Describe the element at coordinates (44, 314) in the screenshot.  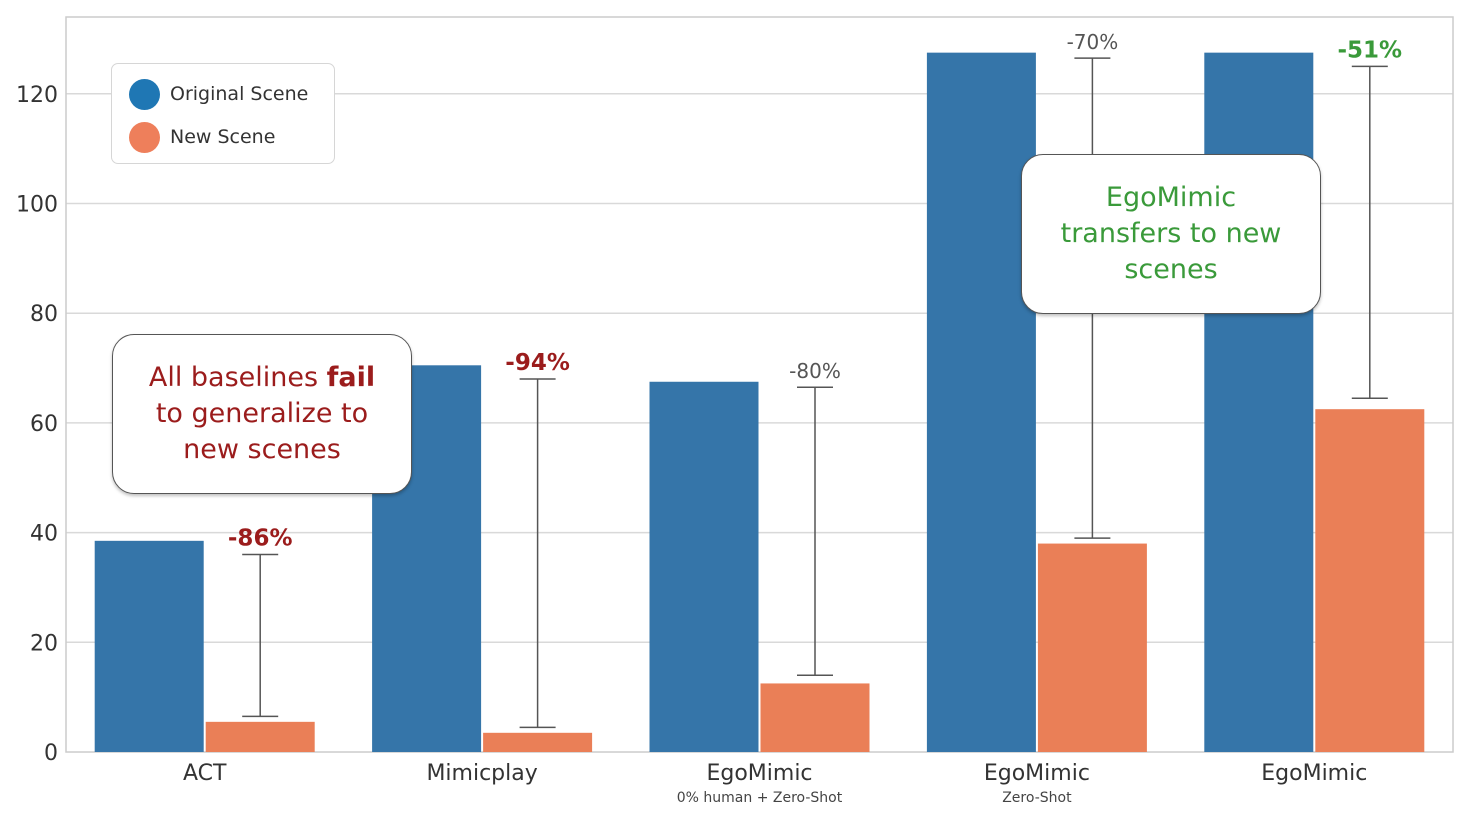
I see `y-tick-label: 80` at that location.